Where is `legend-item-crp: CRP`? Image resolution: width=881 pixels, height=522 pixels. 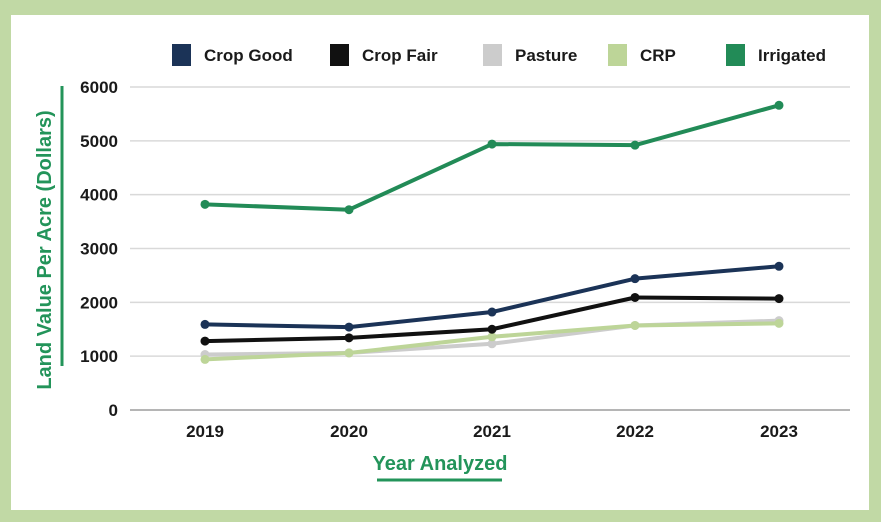
legend-item-crp: CRP is located at coordinates (642, 55).